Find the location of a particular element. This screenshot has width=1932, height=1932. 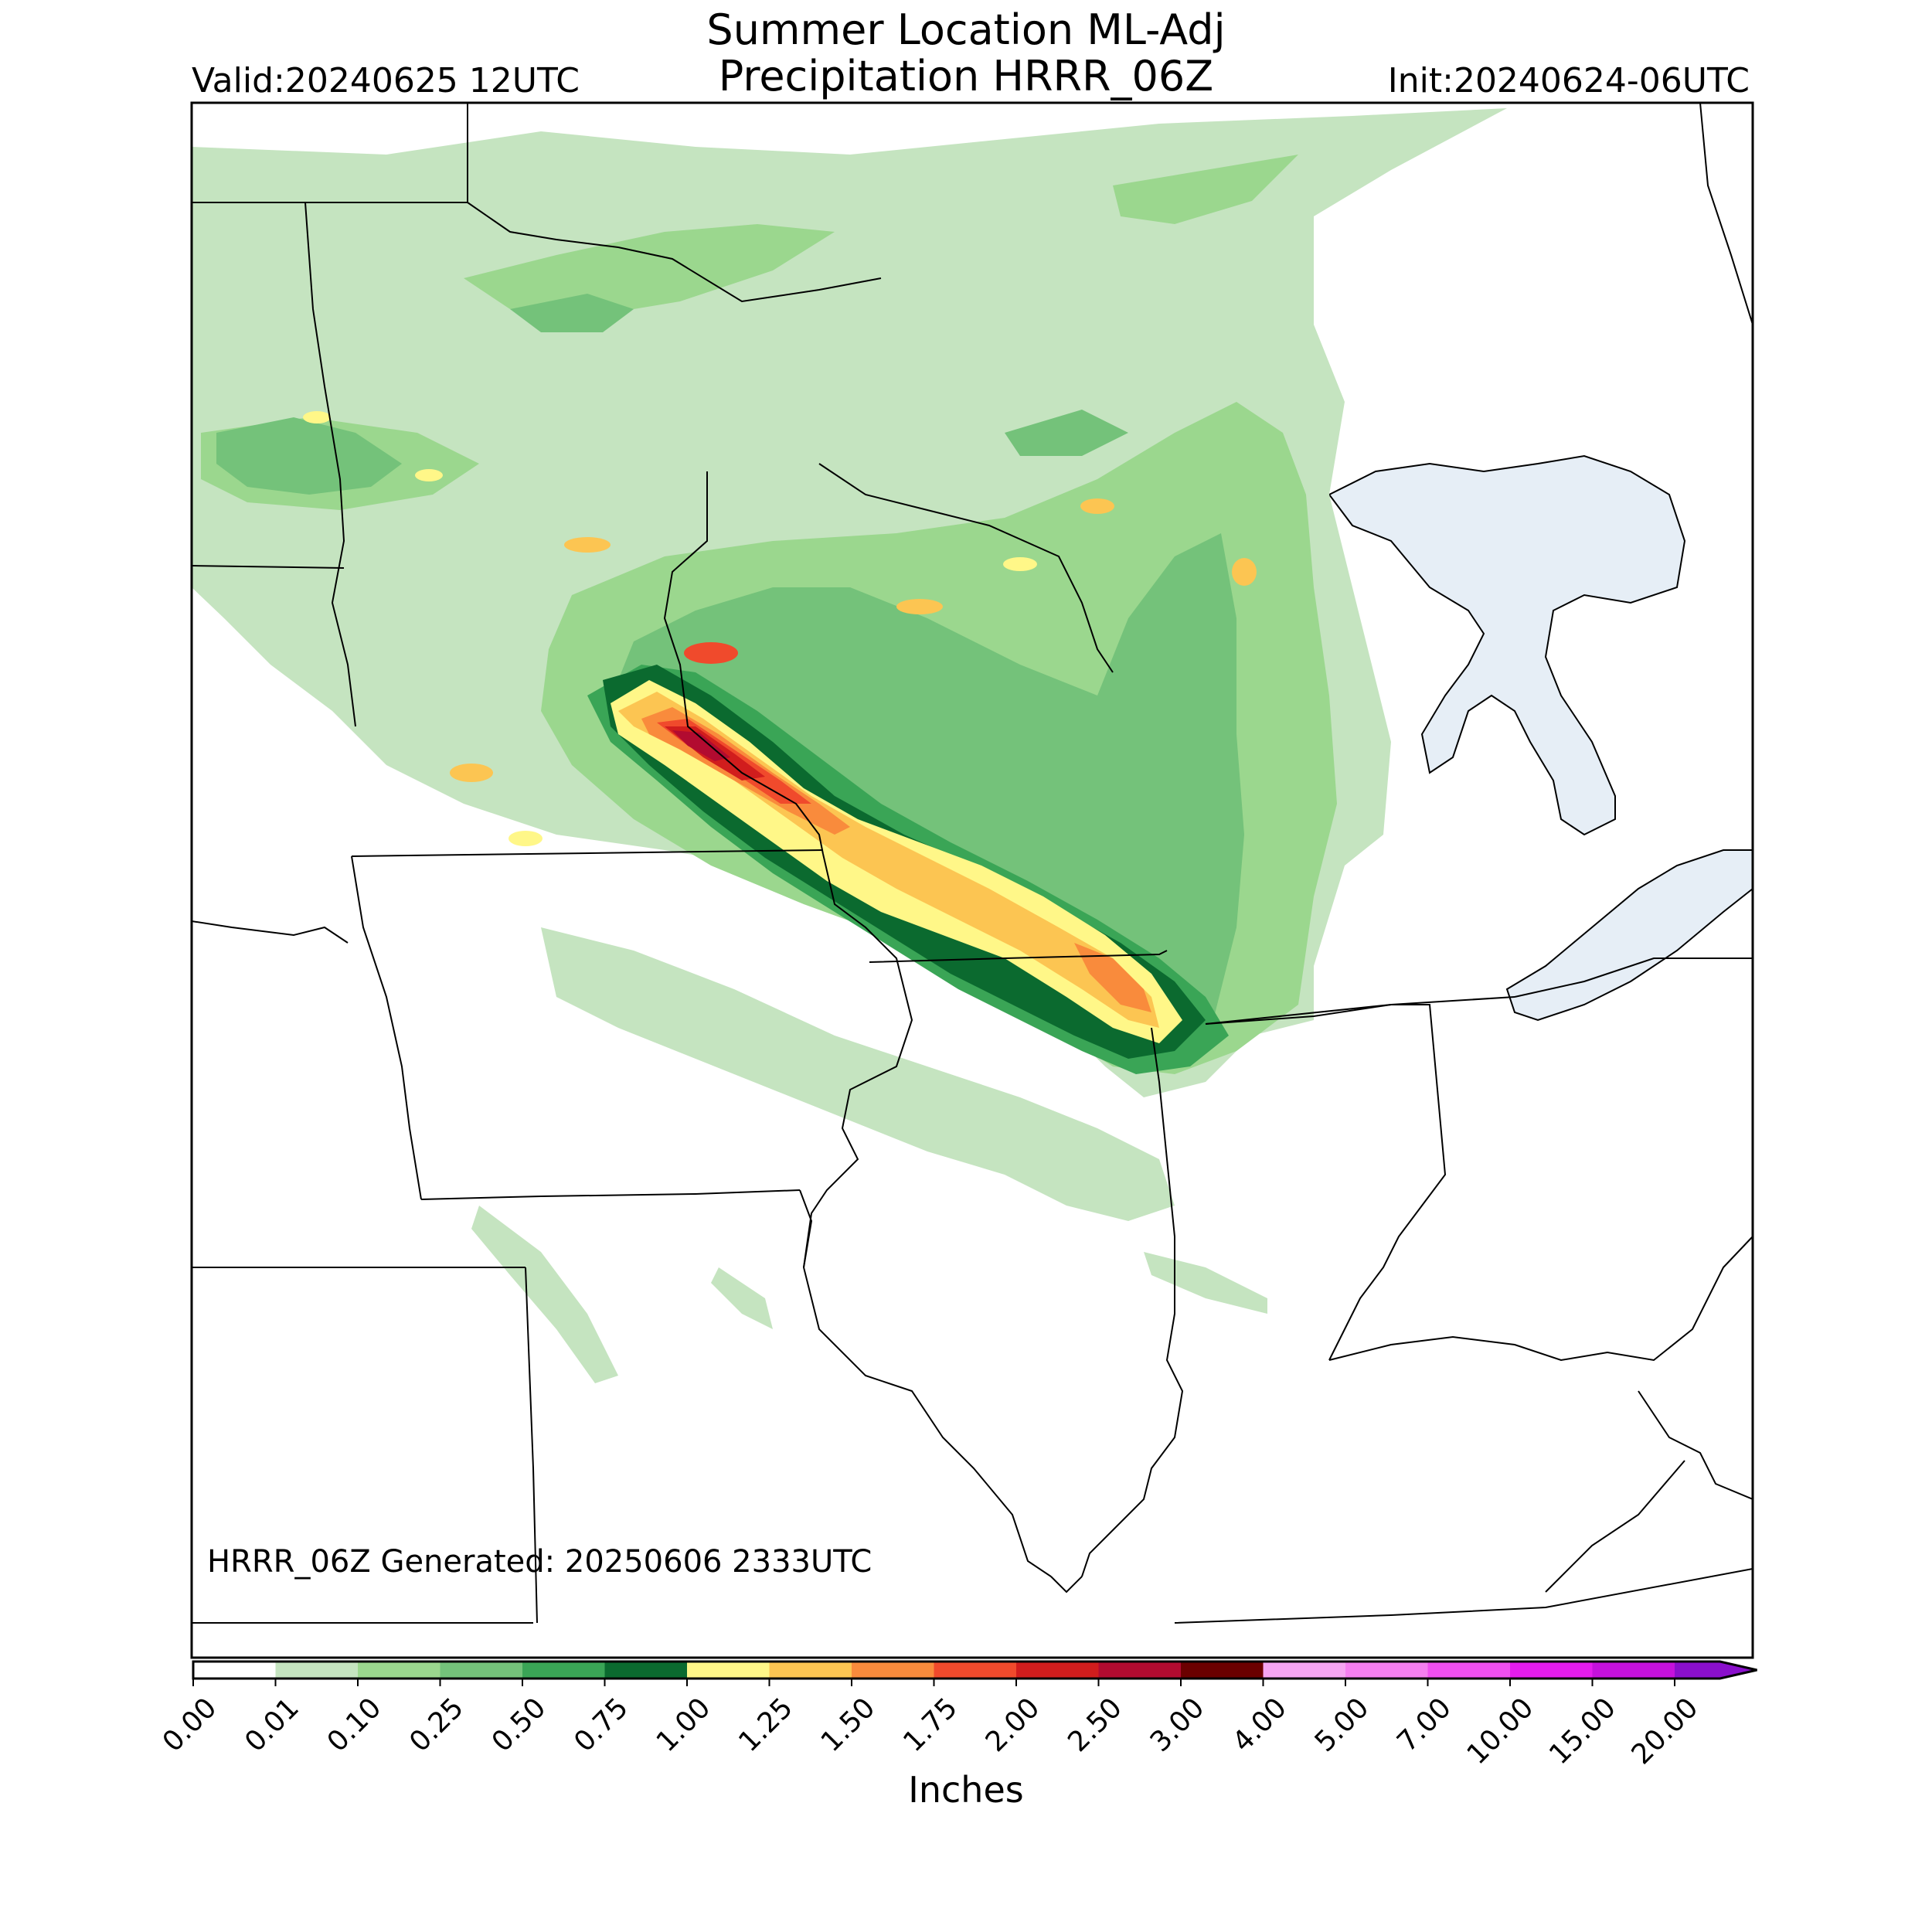

colorbar-tick-label: 15.00 is located at coordinates (1582, 1731).